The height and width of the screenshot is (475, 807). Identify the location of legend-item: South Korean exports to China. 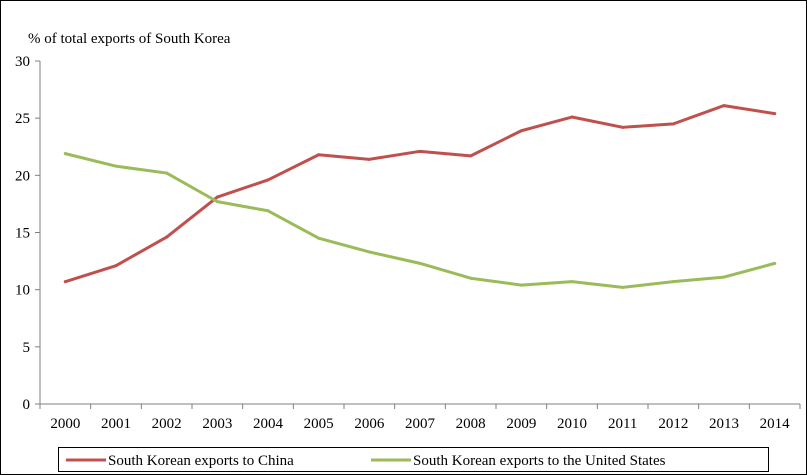
(180, 461).